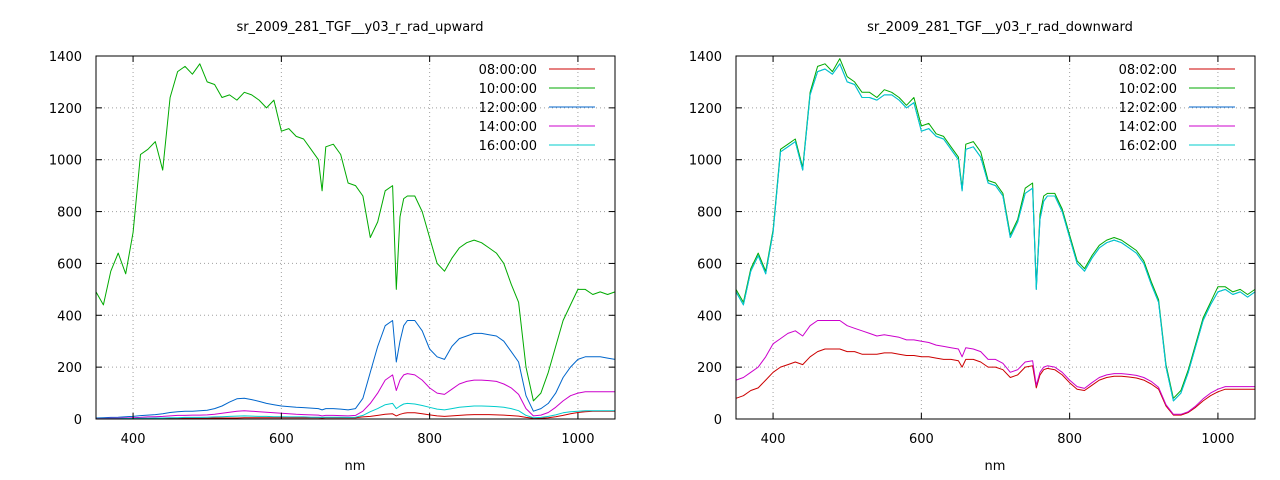 This screenshot has width=1280, height=480. I want to click on chart-title: sr_2009_281_TGF__y03_r_rad_upward, so click(359, 27).